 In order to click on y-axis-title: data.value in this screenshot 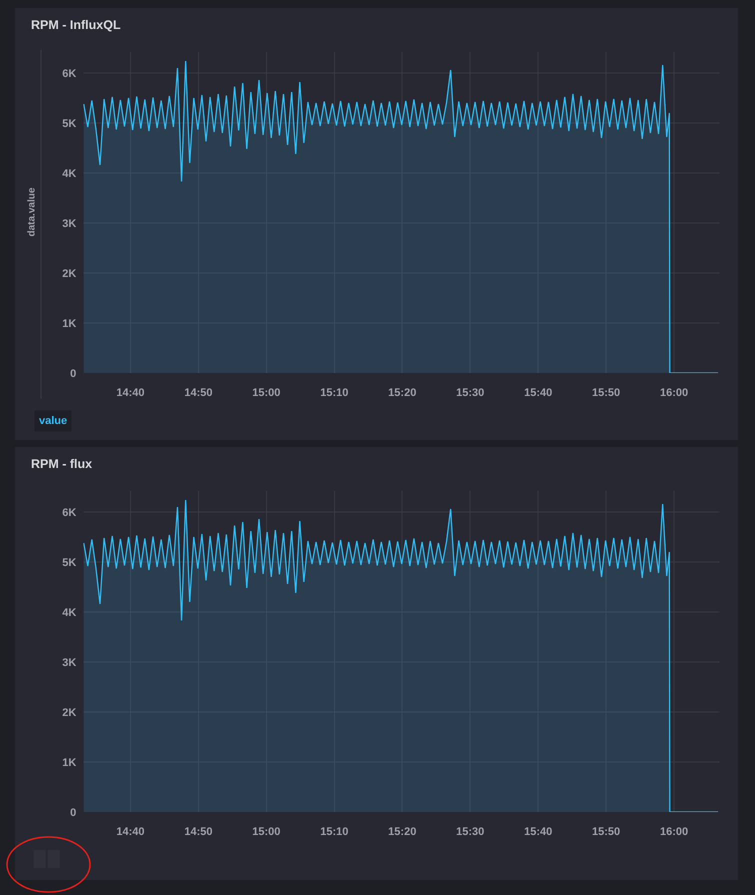, I will do `click(32, 211)`.